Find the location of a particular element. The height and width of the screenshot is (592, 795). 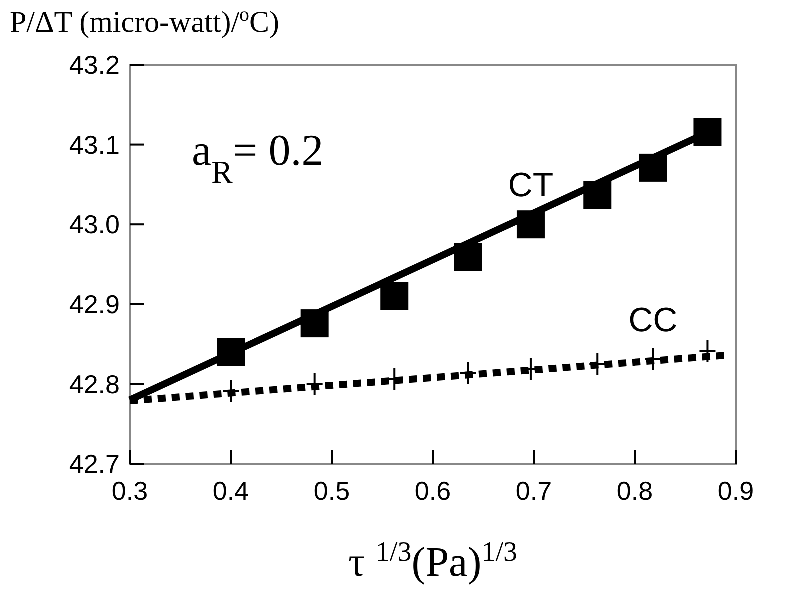

annotation: a$_{R}$= 0.2 is located at coordinates (258, 158).